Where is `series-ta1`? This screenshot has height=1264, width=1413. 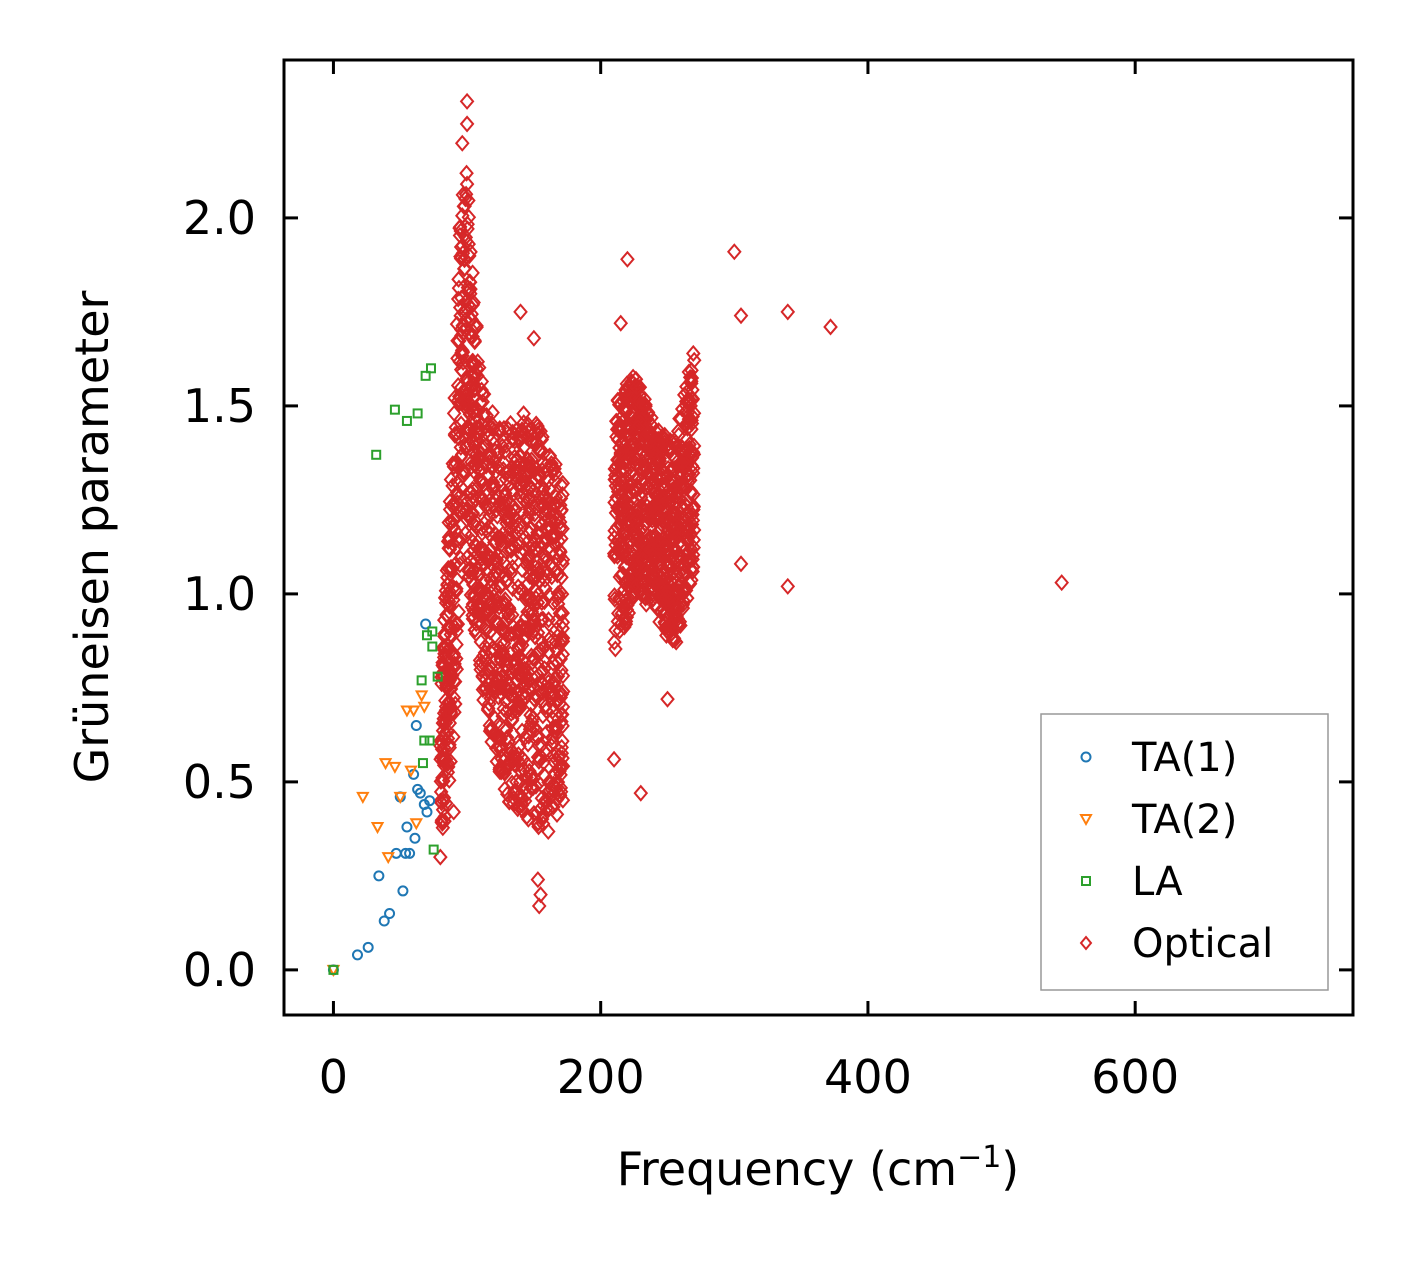 series-ta1 is located at coordinates (381, 797).